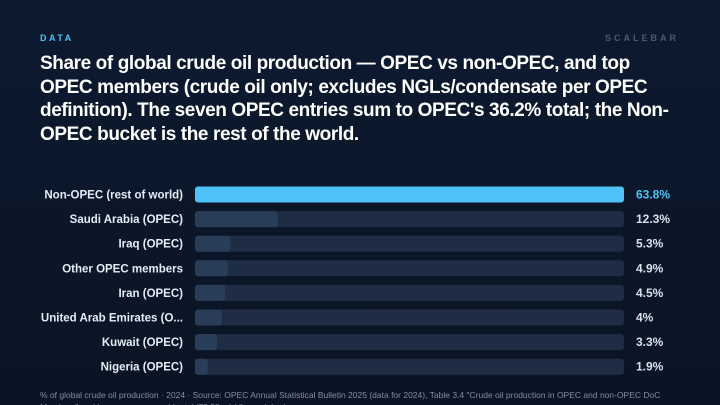 The width and height of the screenshot is (720, 405). Describe the element at coordinates (142, 368) in the screenshot. I see `category-label: Nigeria (OPEC)` at that location.